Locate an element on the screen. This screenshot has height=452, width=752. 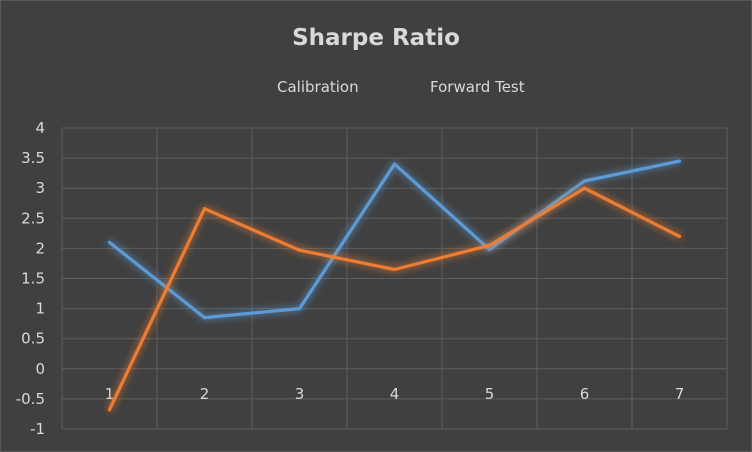
y-tick-label: 2.5 is located at coordinates (33, 218).